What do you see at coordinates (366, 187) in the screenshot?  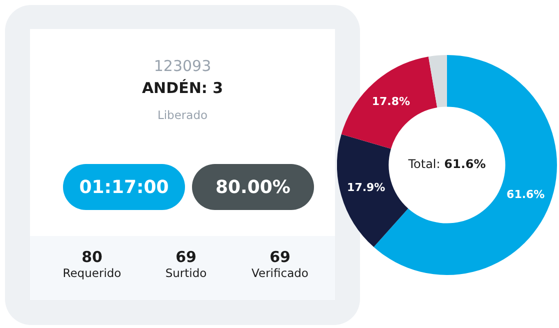 I see `data-label: 17.9%` at bounding box center [366, 187].